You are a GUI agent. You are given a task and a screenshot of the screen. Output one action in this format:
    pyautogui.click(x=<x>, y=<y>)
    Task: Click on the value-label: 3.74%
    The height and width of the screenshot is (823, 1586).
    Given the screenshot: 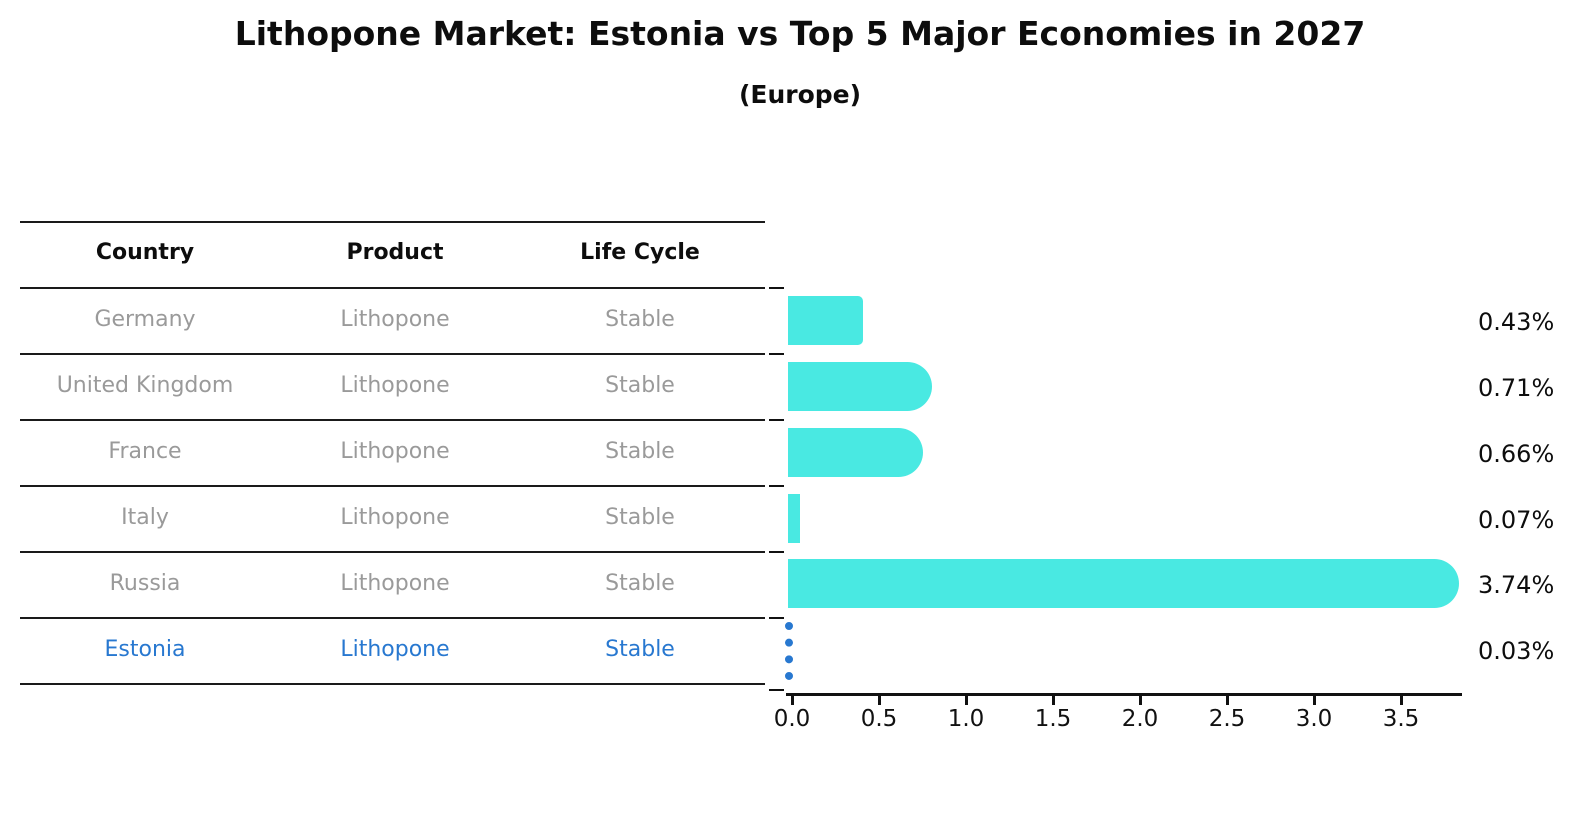 What is the action you would take?
    pyautogui.click(x=1516, y=585)
    